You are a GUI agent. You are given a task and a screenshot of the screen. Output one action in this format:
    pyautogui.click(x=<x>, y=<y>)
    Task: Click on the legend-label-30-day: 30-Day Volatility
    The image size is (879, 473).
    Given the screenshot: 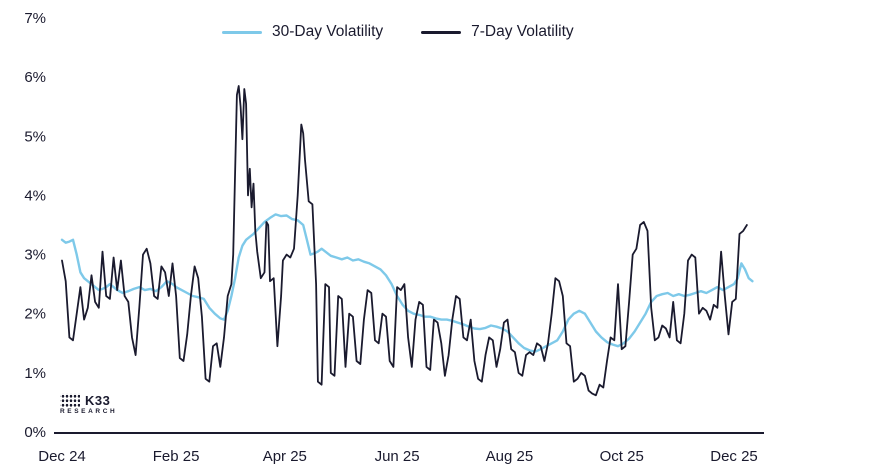 What is the action you would take?
    pyautogui.click(x=328, y=31)
    